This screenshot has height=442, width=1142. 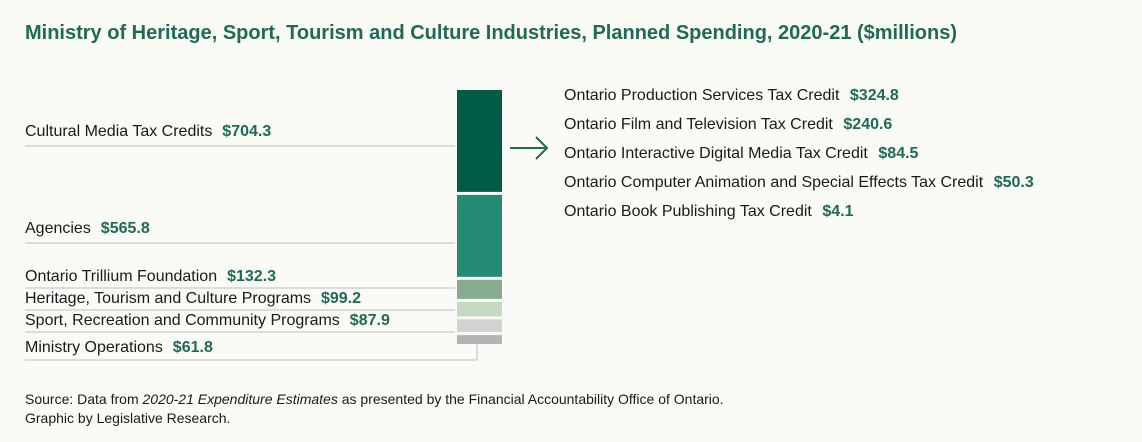 What do you see at coordinates (688, 211) in the screenshot?
I see `breakdown-label: Ontario Book Publishing Tax Credit` at bounding box center [688, 211].